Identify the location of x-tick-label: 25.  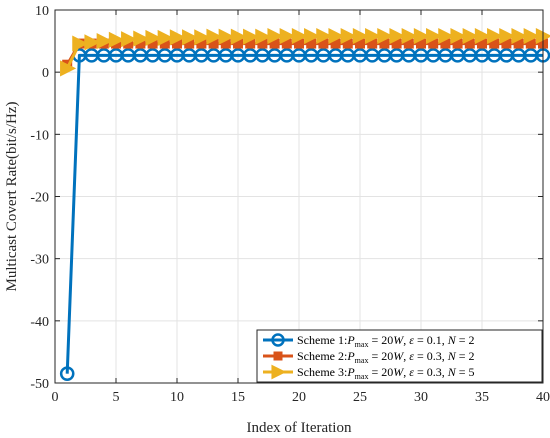
(360, 397).